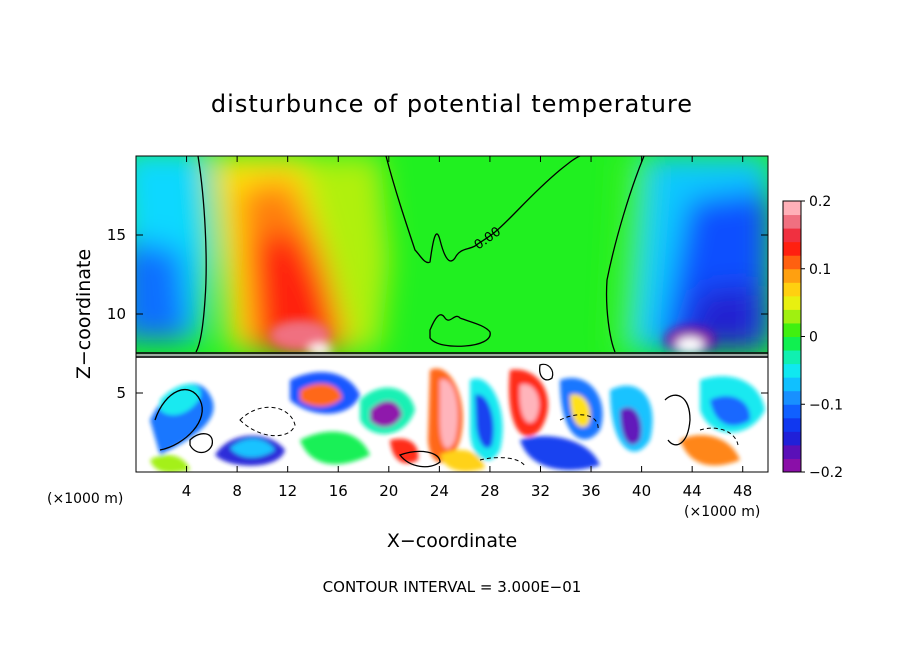 This screenshot has width=904, height=654. What do you see at coordinates (540, 491) in the screenshot?
I see `x-tick-label: 32` at bounding box center [540, 491].